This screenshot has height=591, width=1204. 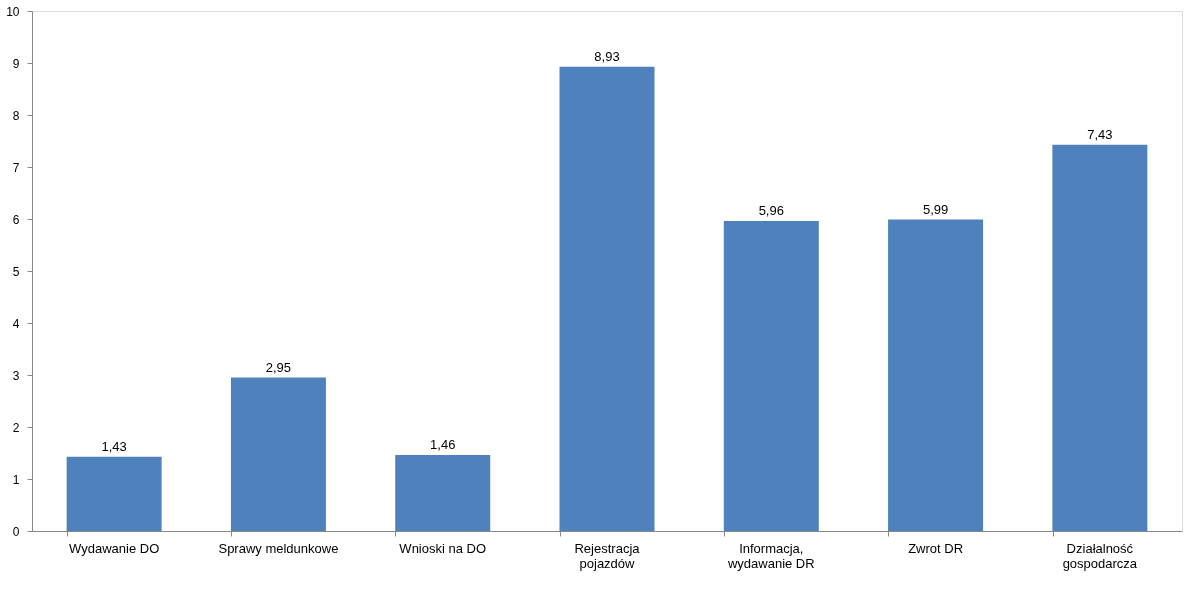 What do you see at coordinates (16, 219) in the screenshot?
I see `y-tick-label: 6` at bounding box center [16, 219].